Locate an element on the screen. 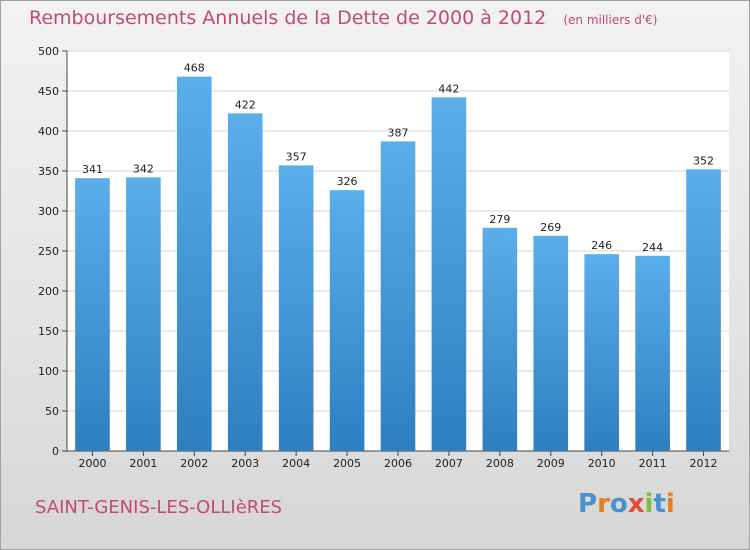  x-tick-label: 2000 is located at coordinates (92, 463).